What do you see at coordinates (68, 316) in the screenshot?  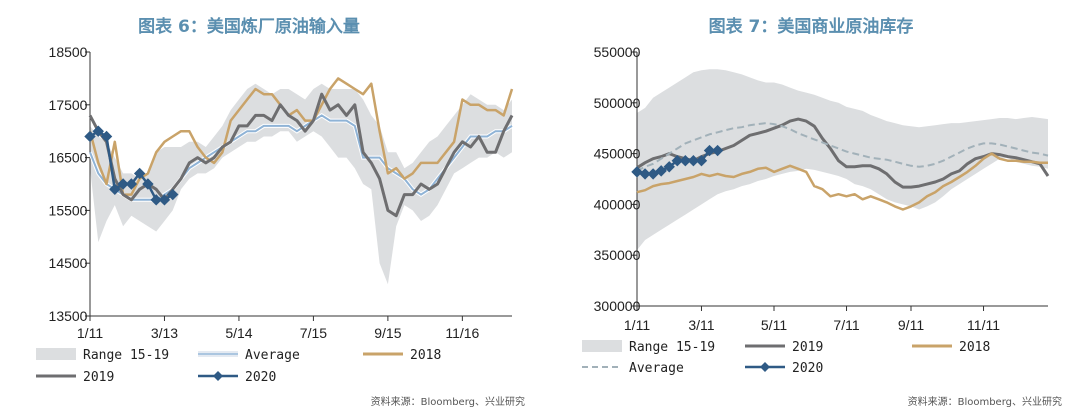 I see `chart6-y-tick-label: 13500` at bounding box center [68, 316].